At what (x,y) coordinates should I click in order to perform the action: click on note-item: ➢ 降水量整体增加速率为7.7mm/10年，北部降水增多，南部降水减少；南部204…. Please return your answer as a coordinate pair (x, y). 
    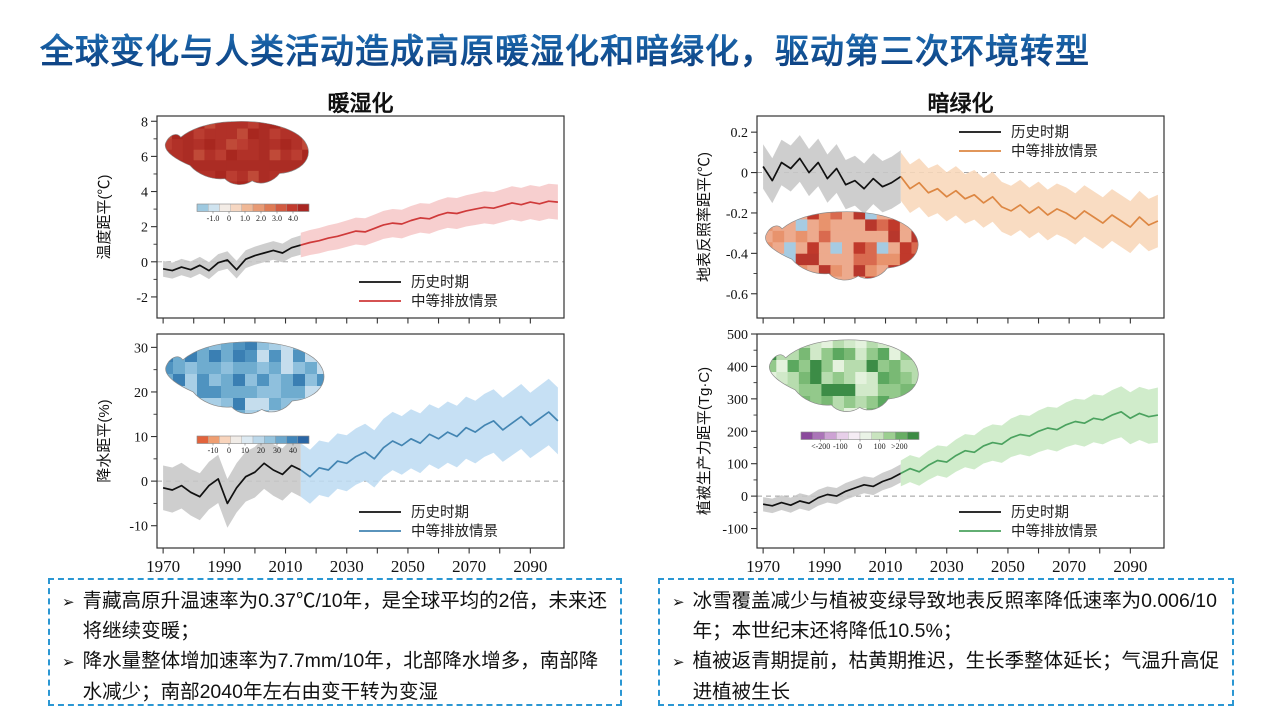
    Looking at the image, I should click on (334, 676).